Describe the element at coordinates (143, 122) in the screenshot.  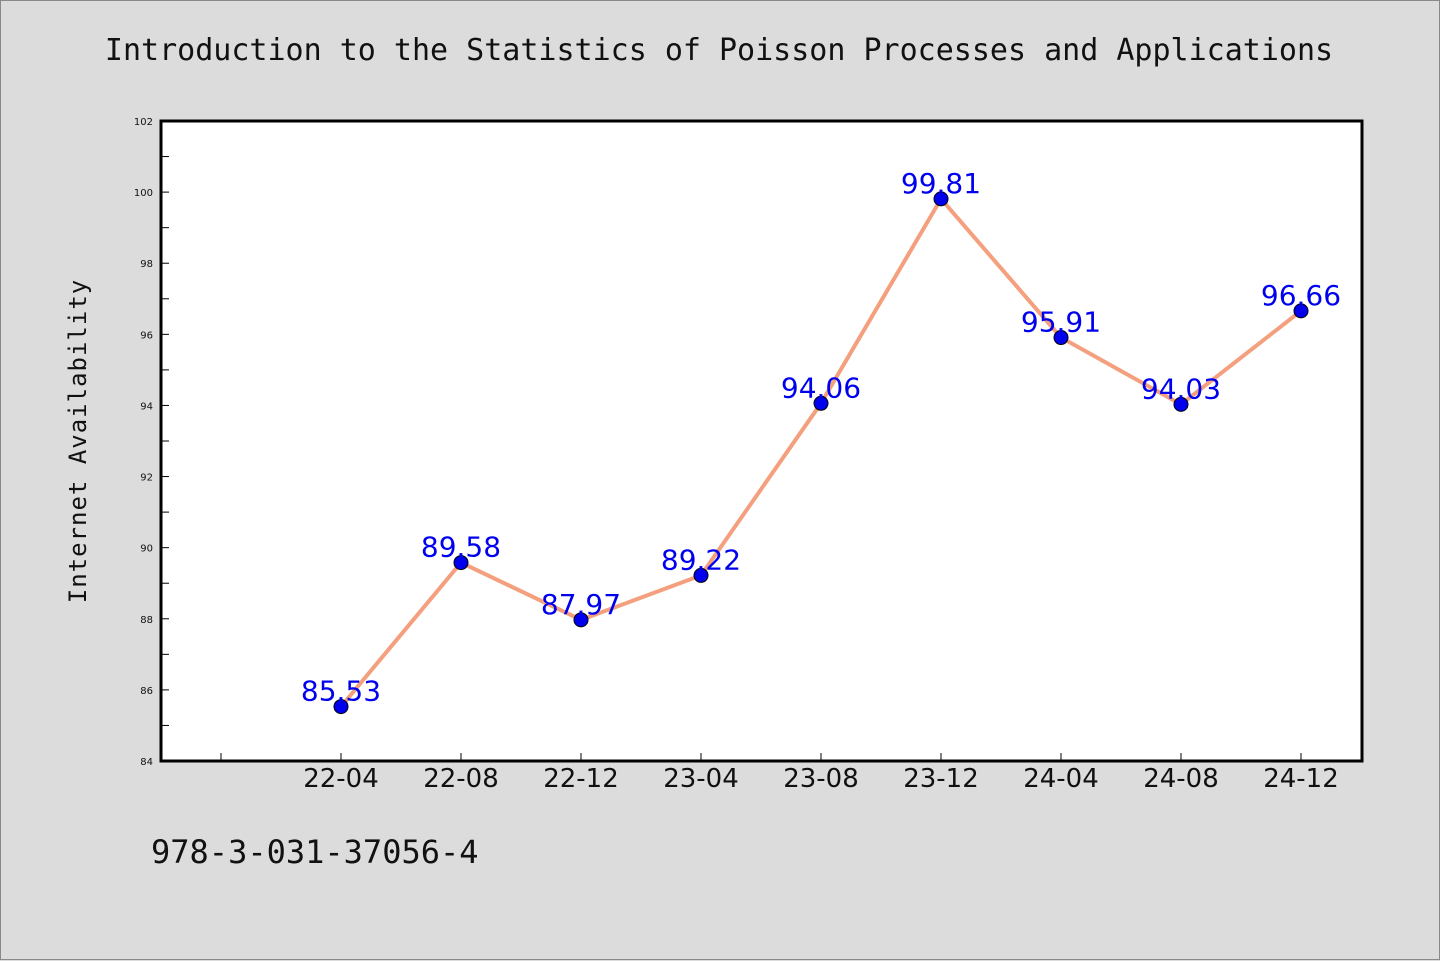
I see `y-tick-label: 102` at that location.